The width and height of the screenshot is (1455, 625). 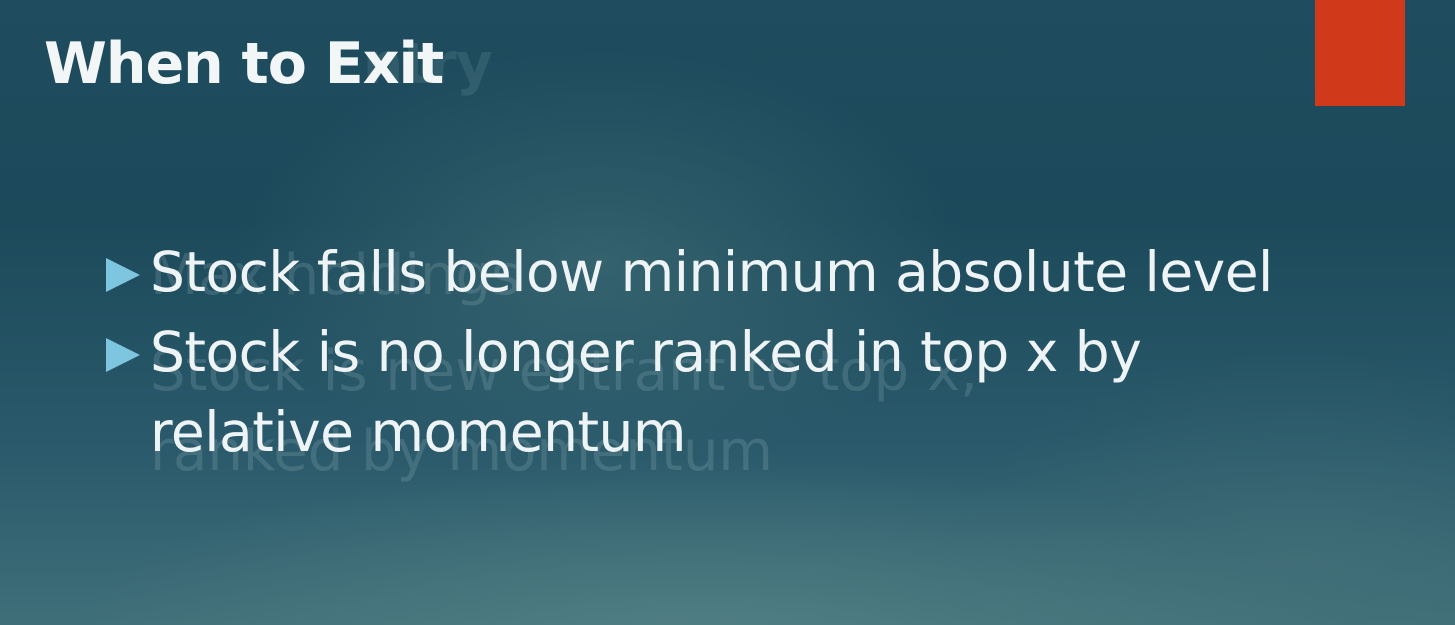 I want to click on bullet-item: Stock falls below minimum absolute level, so click(x=704, y=272).